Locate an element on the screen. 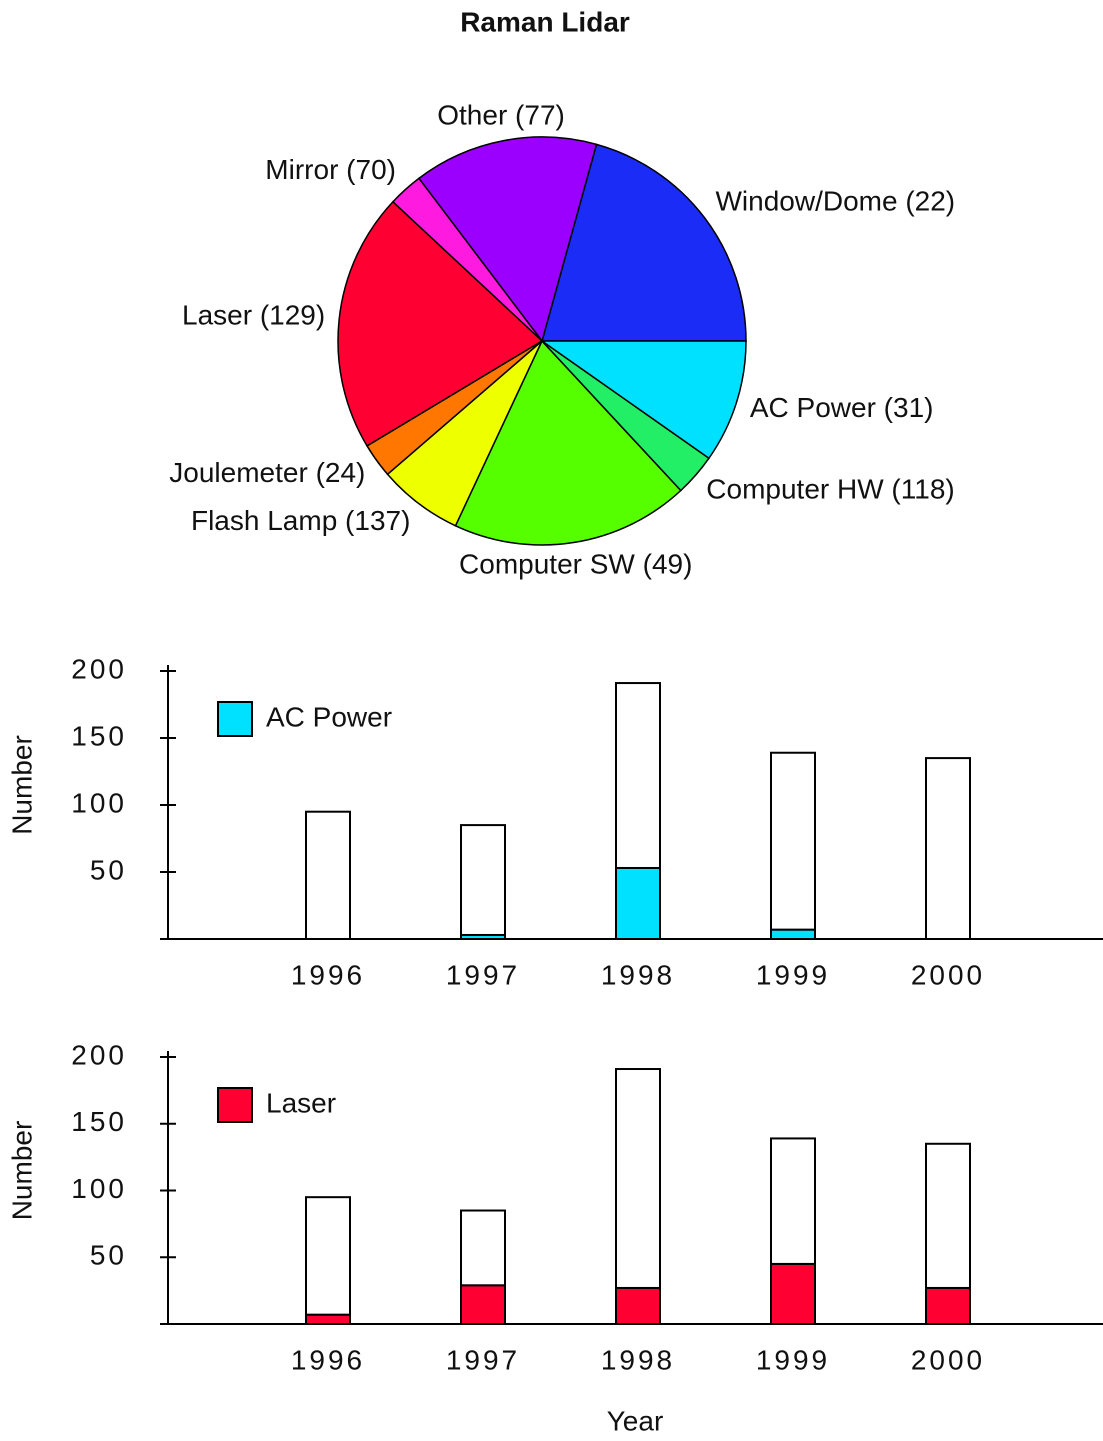 This screenshot has width=1103, height=1441. legend-label: AC Power is located at coordinates (329, 716).